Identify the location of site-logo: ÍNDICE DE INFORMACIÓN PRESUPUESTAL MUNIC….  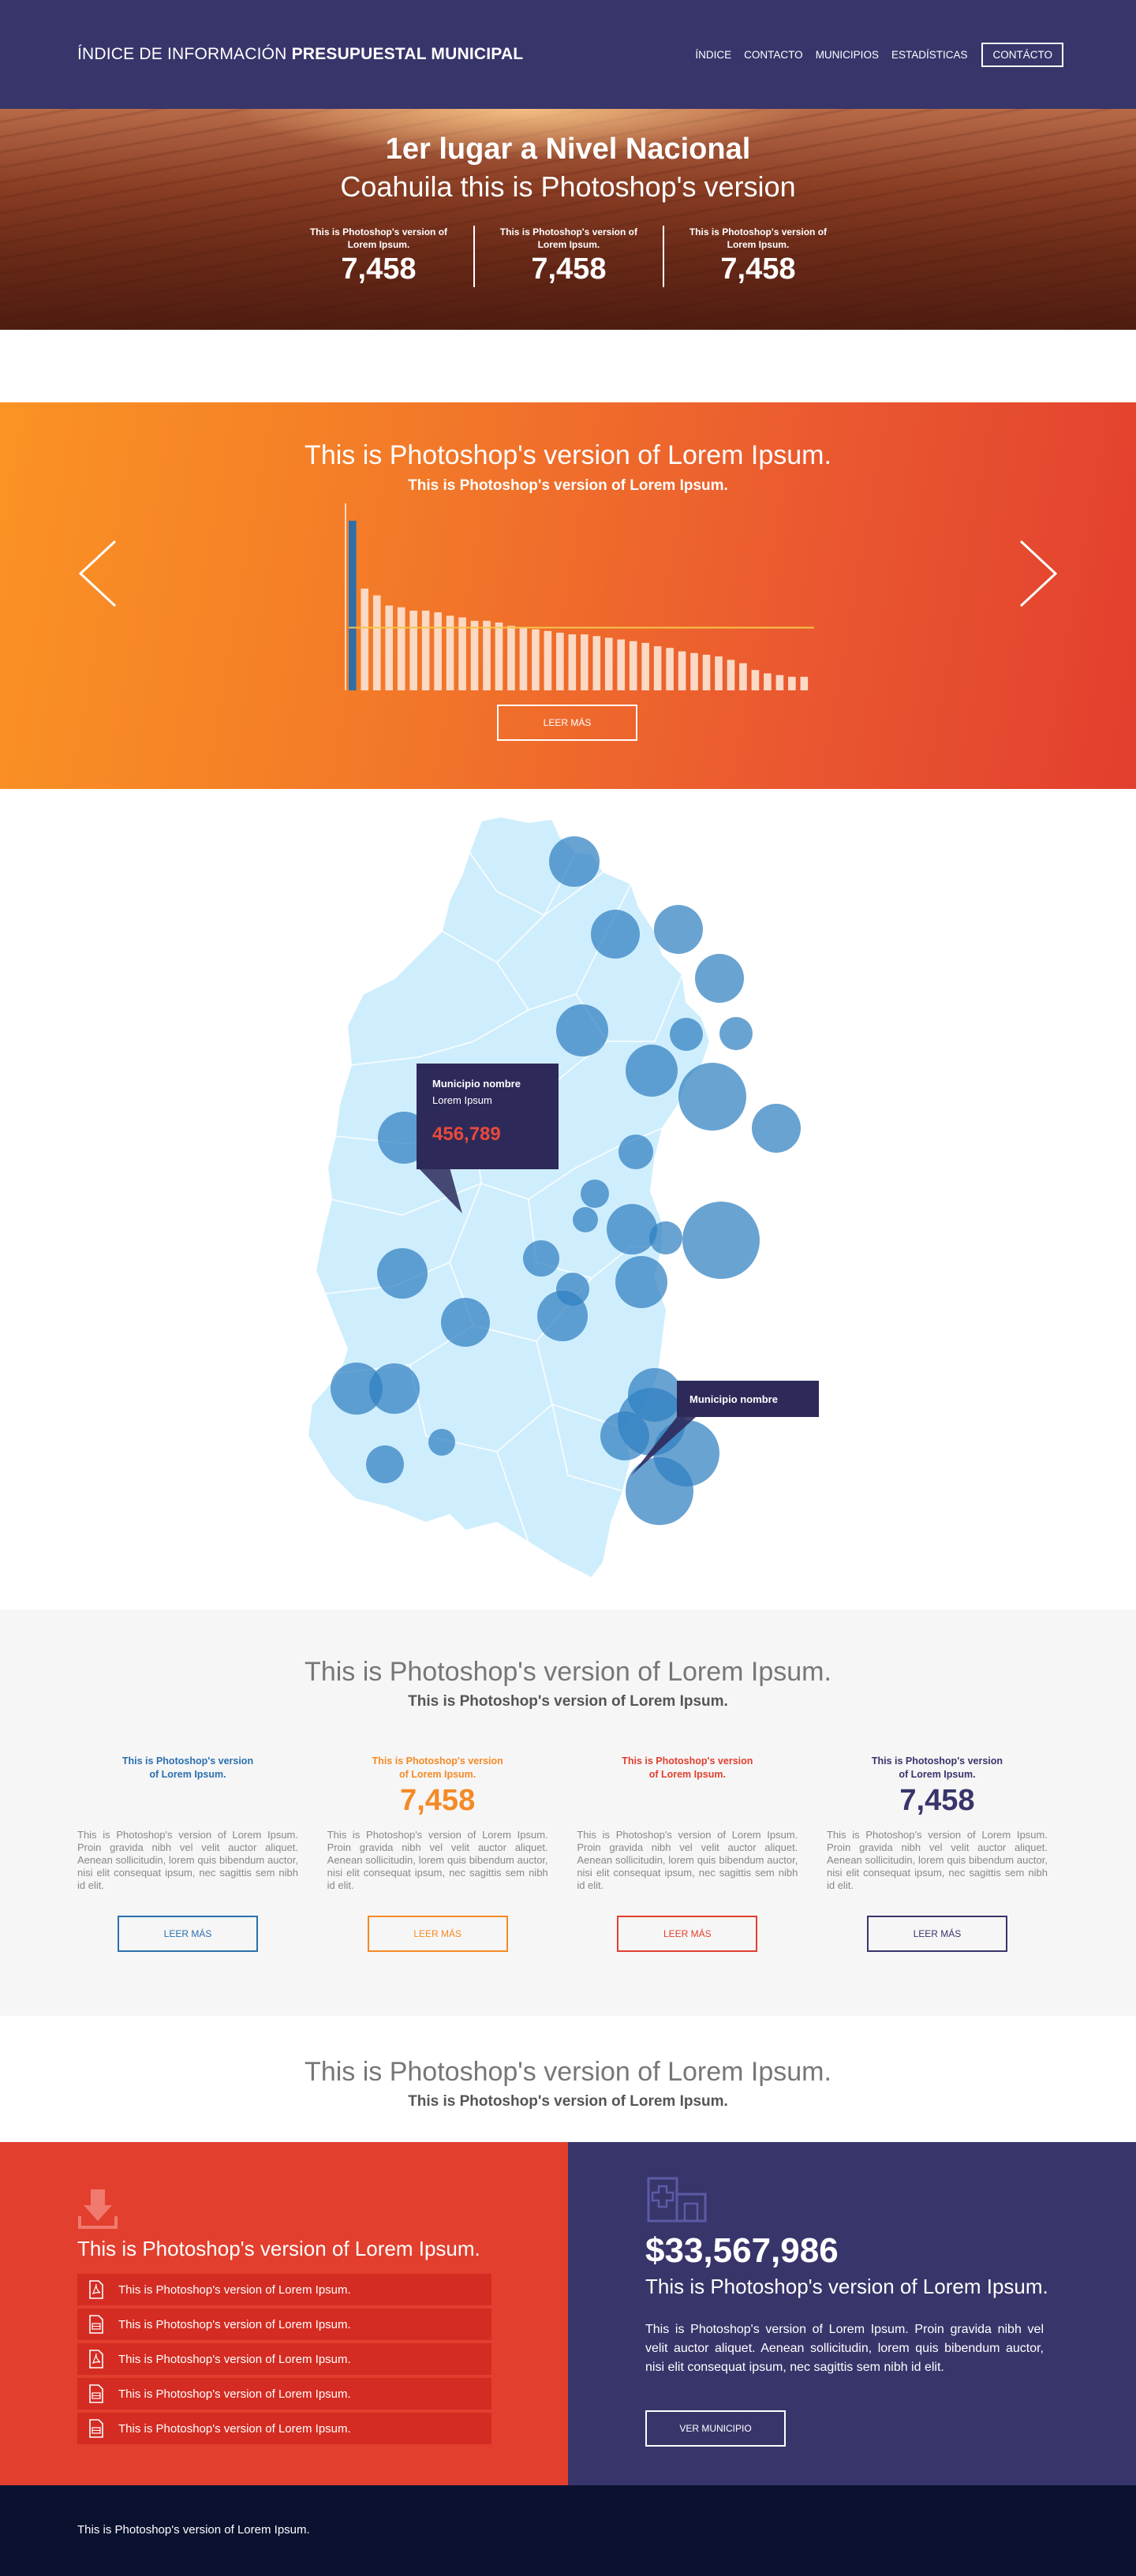
(300, 54).